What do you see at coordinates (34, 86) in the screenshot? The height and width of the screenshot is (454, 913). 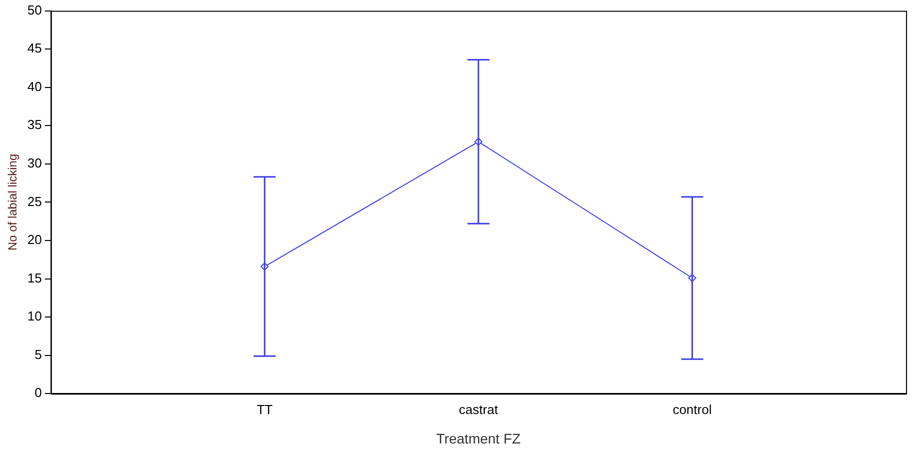 I see `y-tick-label: 40` at bounding box center [34, 86].